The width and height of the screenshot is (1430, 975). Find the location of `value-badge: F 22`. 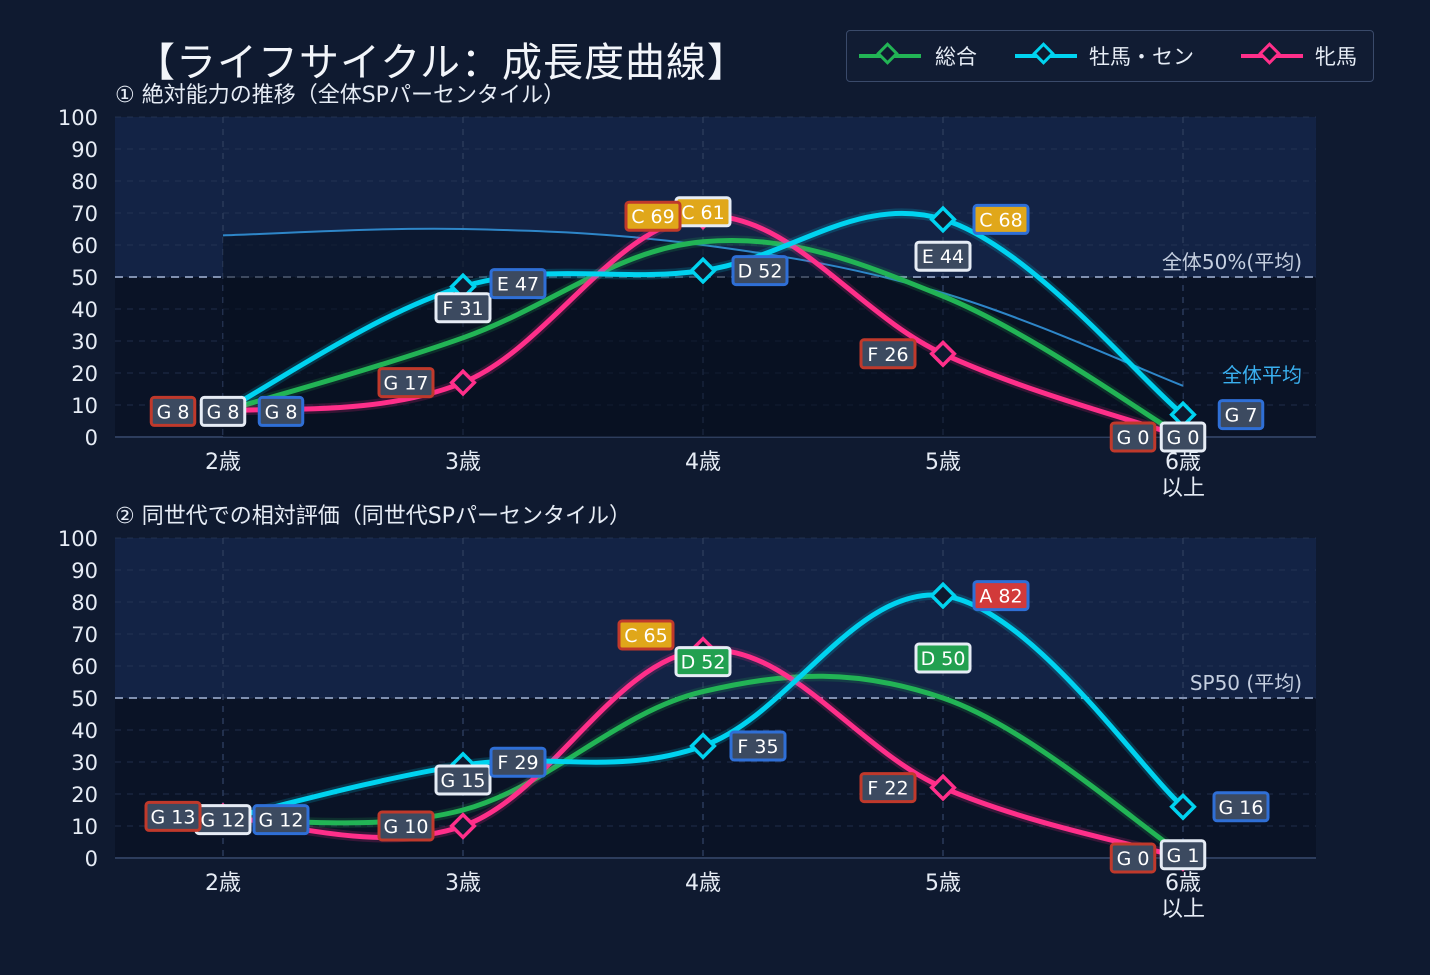

value-badge: F 22 is located at coordinates (888, 788).